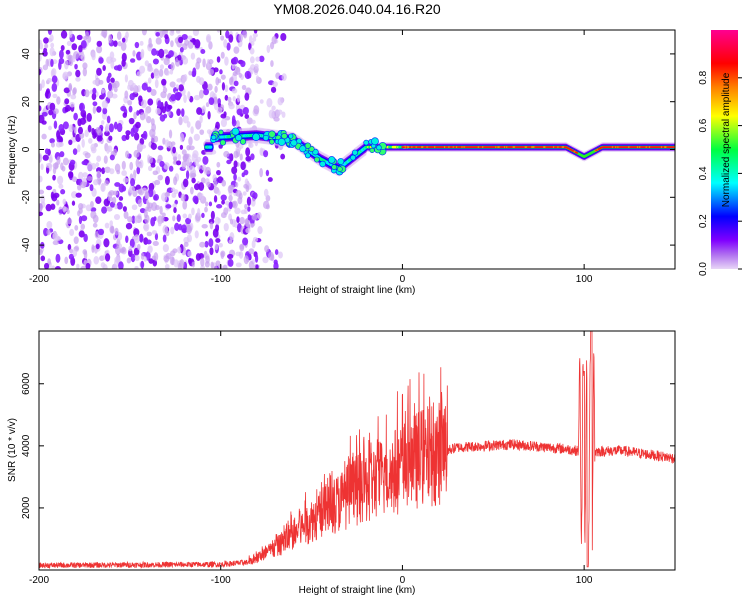 Image resolution: width=750 pixels, height=600 pixels. Describe the element at coordinates (703, 77) in the screenshot. I see `colorbar-tick-label: 0.8` at that location.